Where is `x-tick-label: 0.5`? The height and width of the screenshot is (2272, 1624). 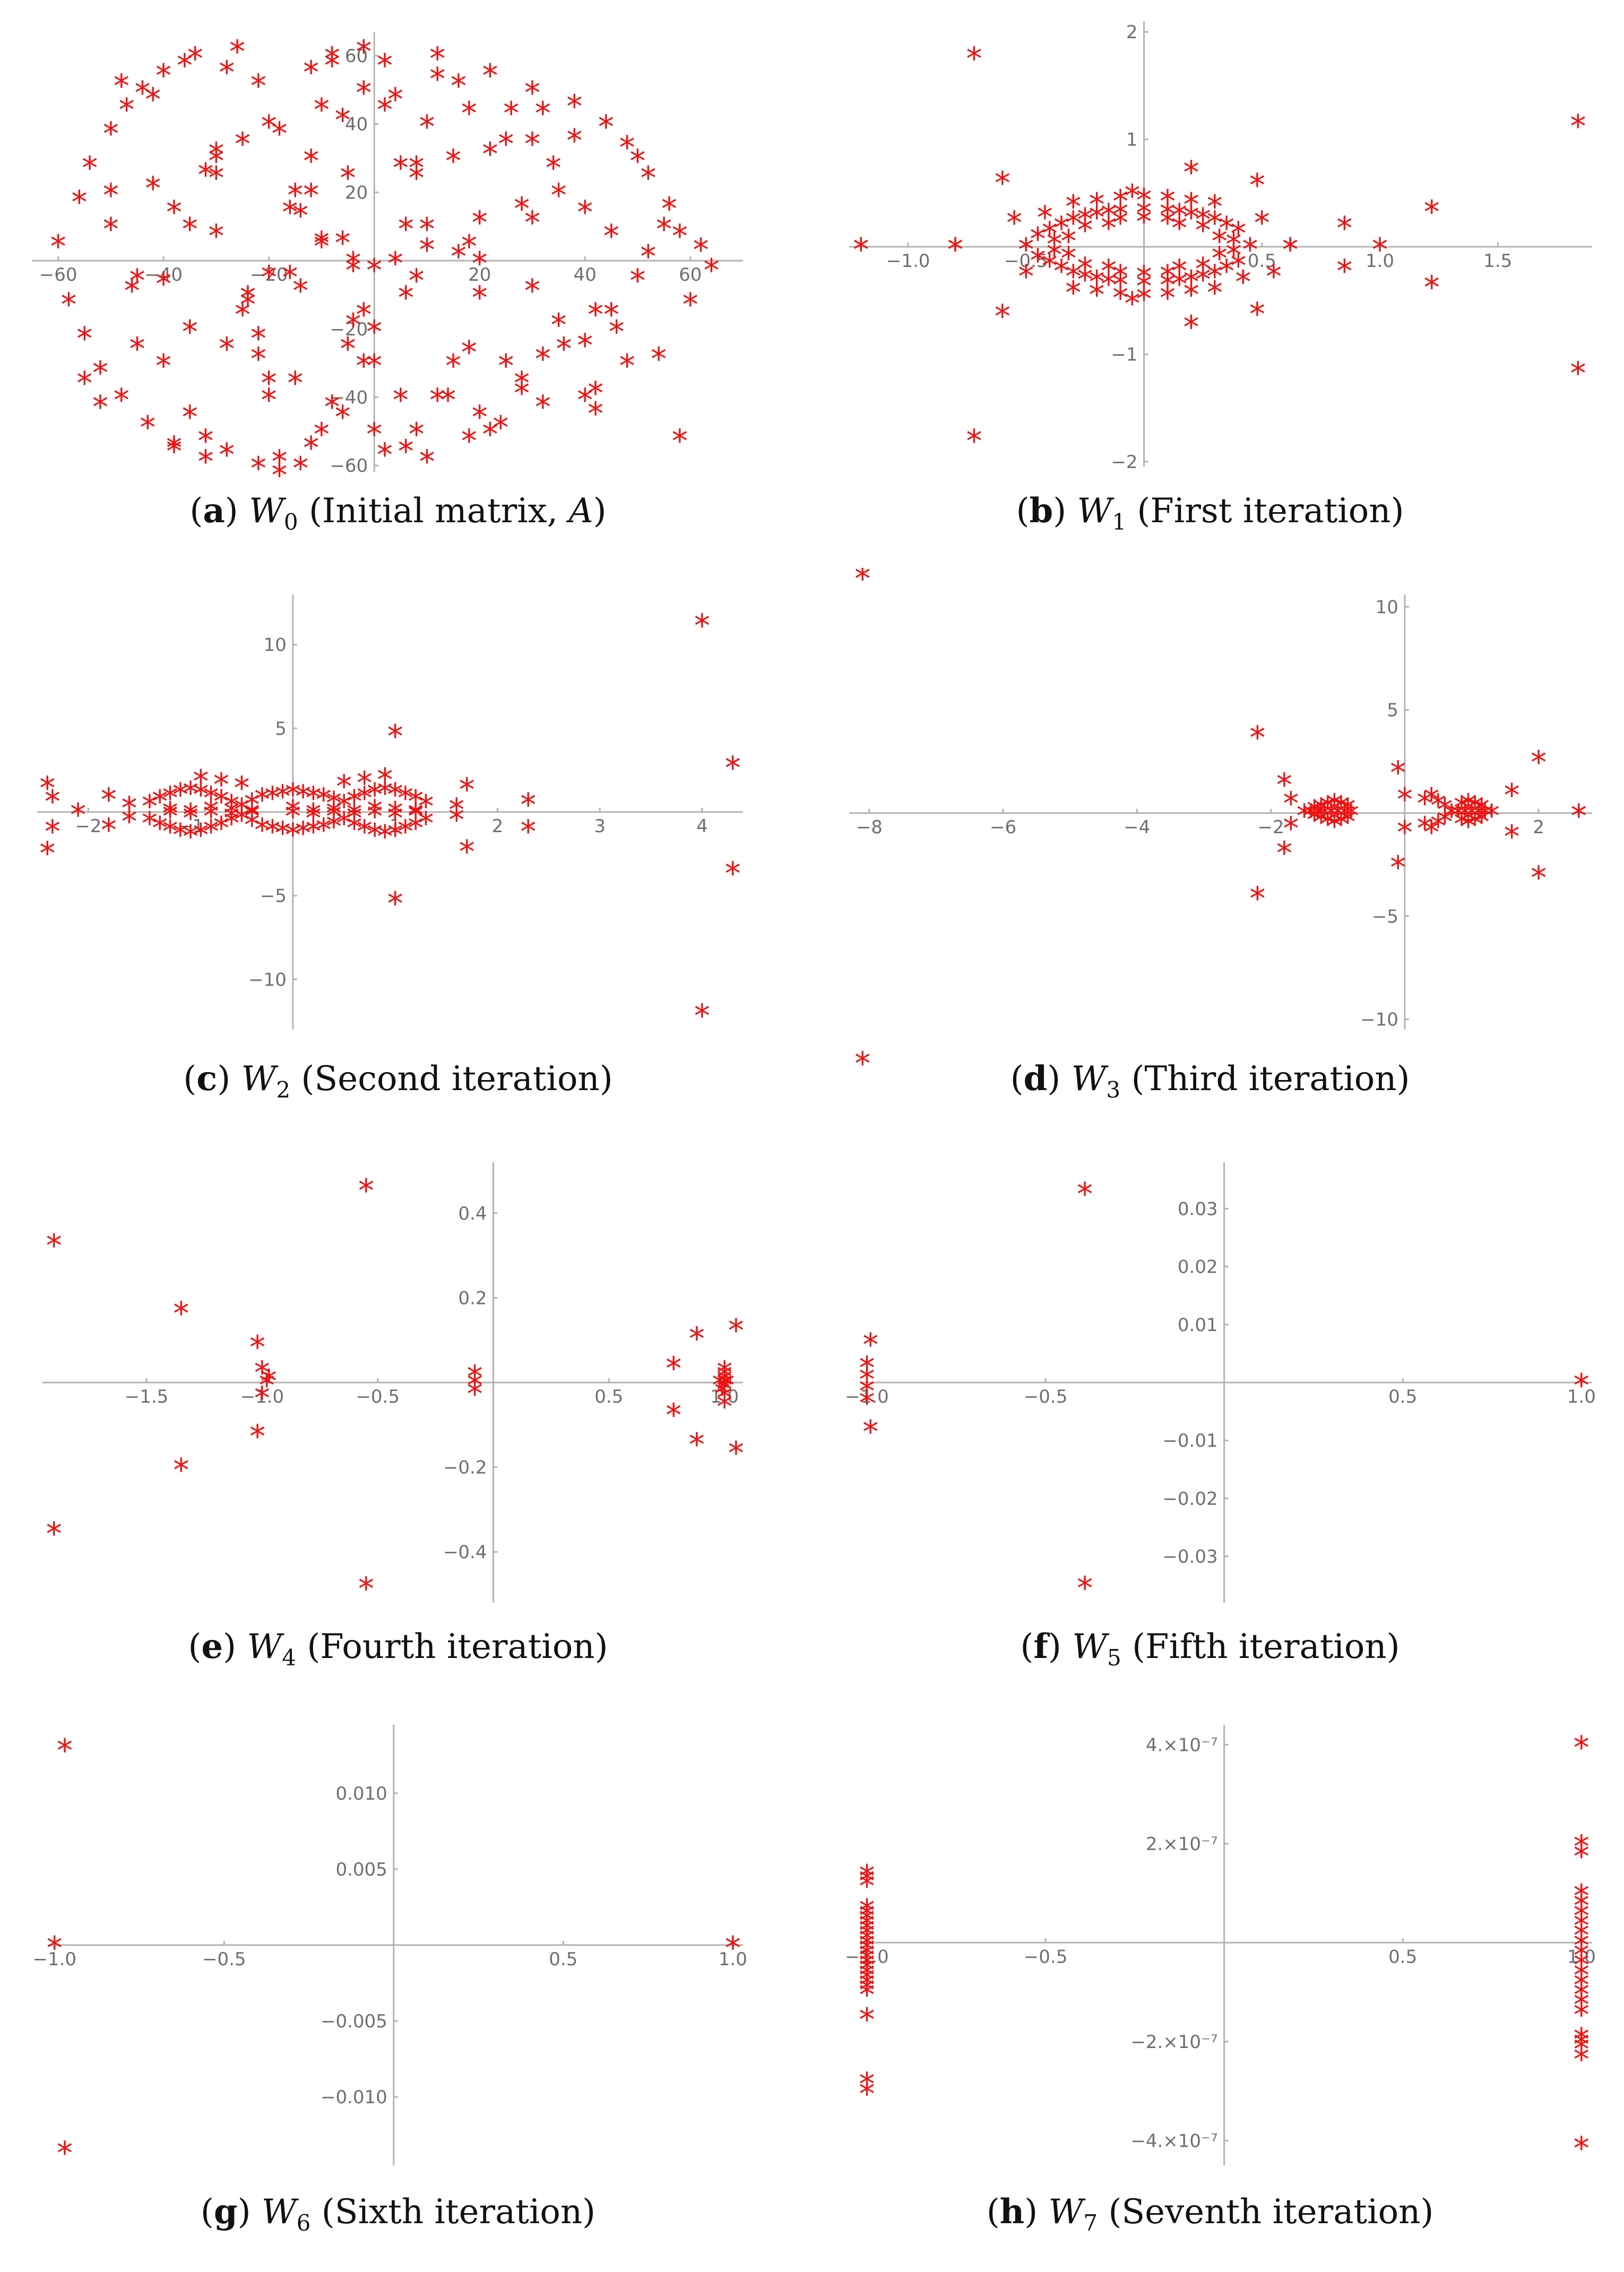 x-tick-label: 0.5 is located at coordinates (1402, 1396).